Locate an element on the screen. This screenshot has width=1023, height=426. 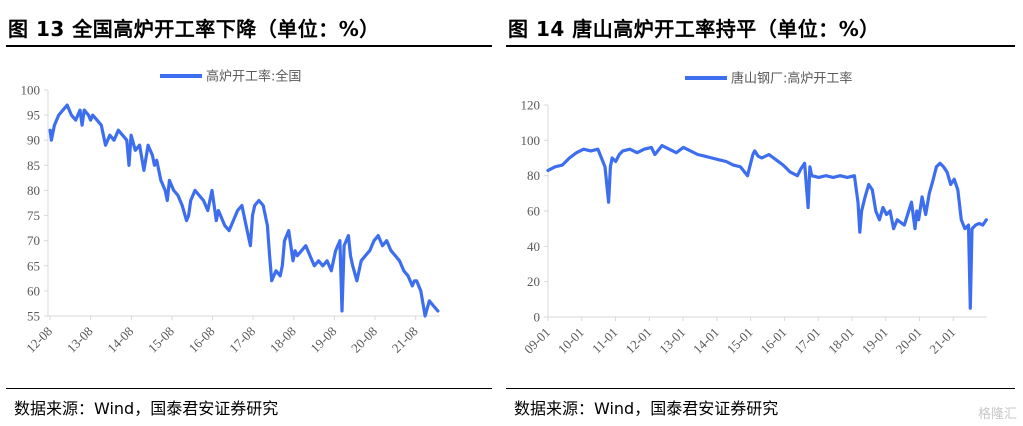
y-tick-label: 0 is located at coordinates (537, 317).